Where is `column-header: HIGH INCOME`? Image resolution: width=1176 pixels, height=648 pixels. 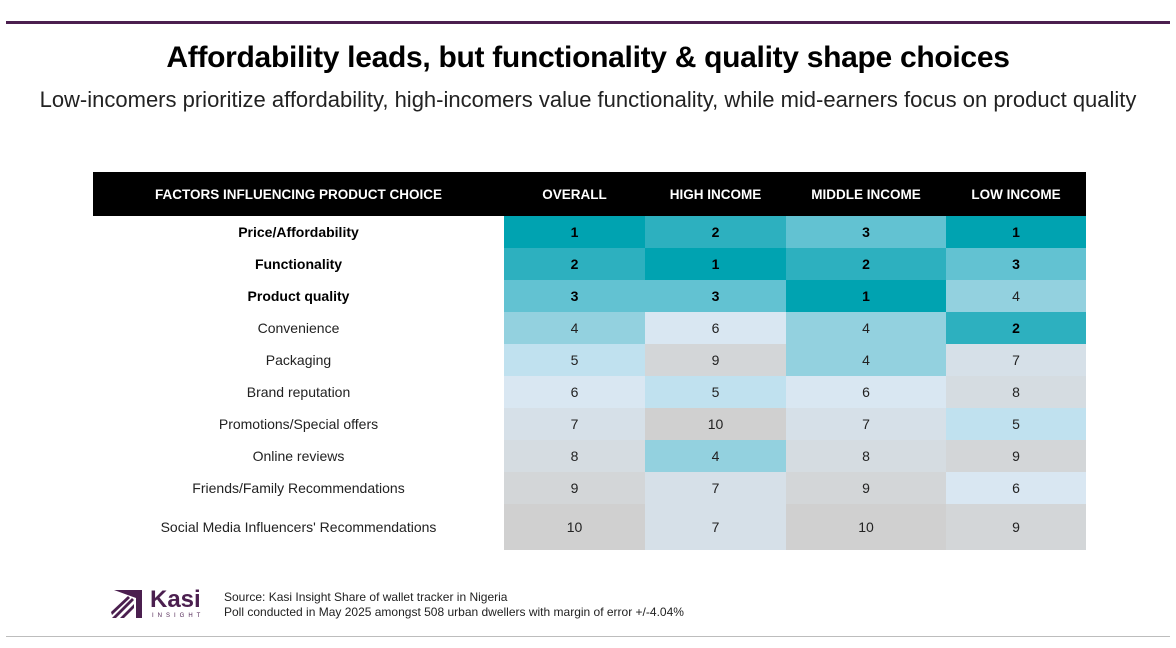 column-header: HIGH INCOME is located at coordinates (715, 194).